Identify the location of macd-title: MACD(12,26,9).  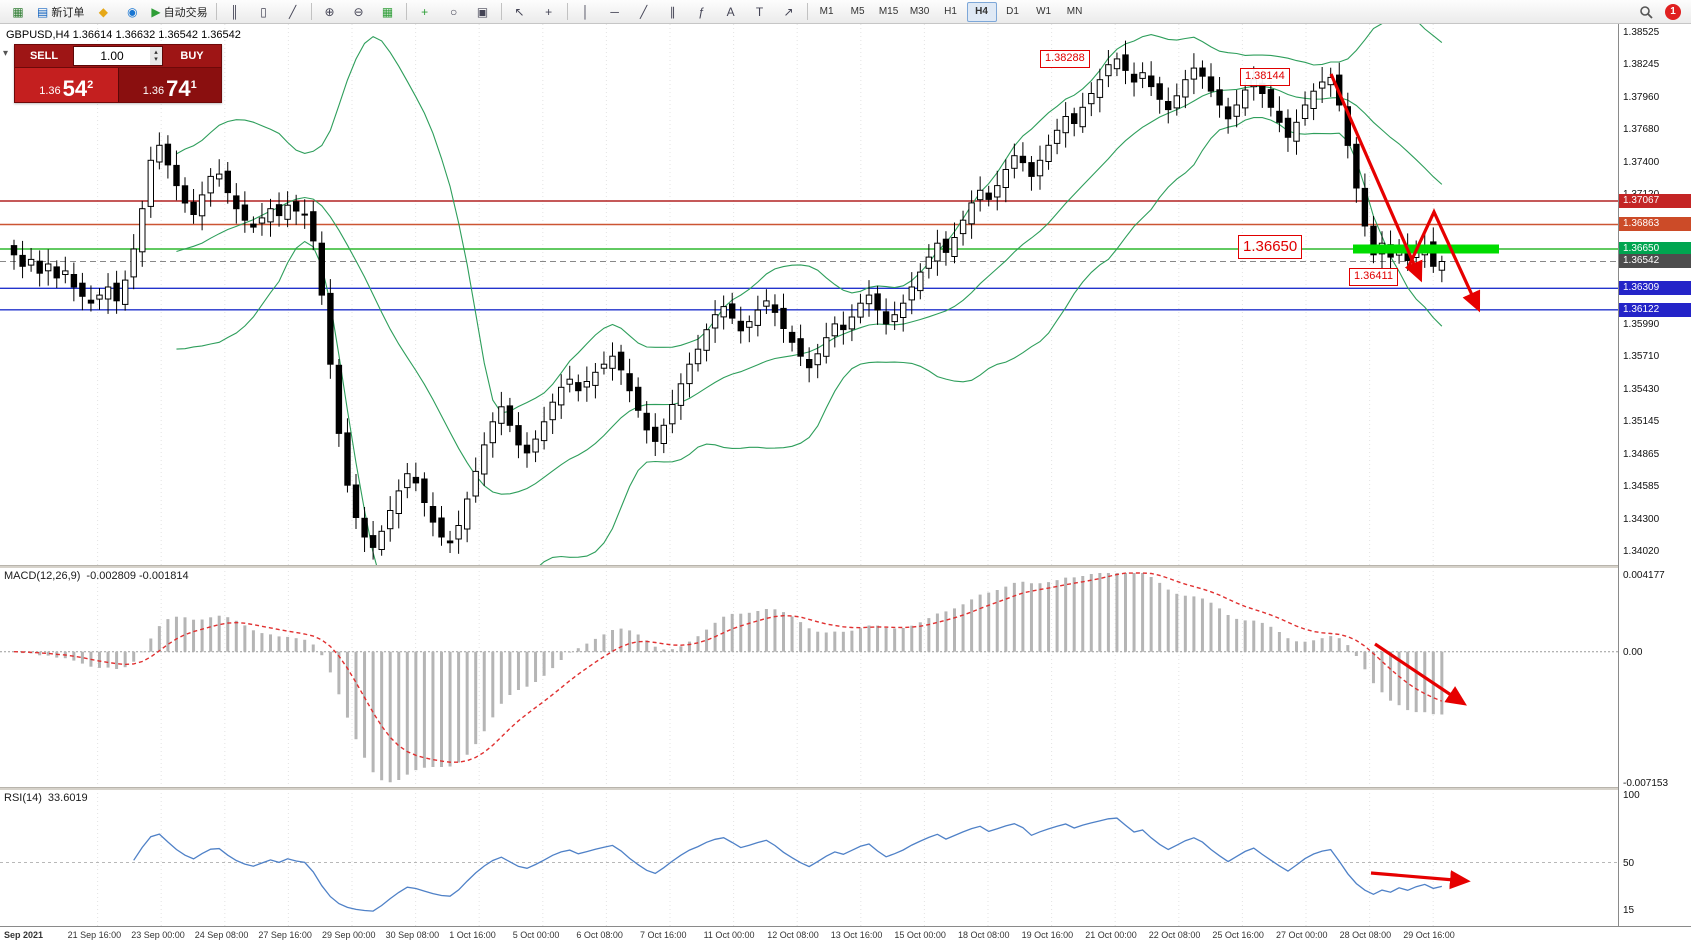
(42, 576).